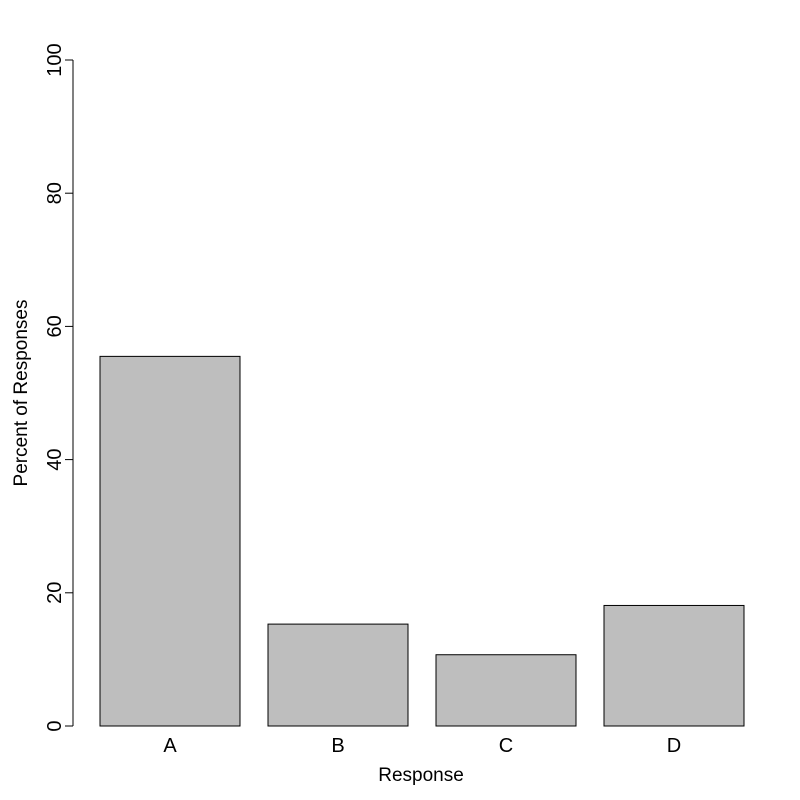 This screenshot has height=800, width=800. What do you see at coordinates (506, 746) in the screenshot?
I see `x-tick-label: C` at bounding box center [506, 746].